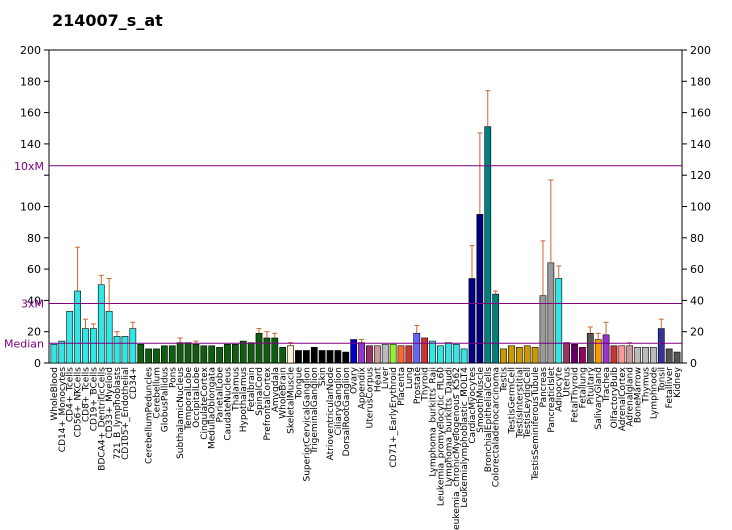 Image resolution: width=732 pixels, height=530 pixels. Describe the element at coordinates (276, 389) in the screenshot. I see `x-tick-label: Amygdala` at that location.